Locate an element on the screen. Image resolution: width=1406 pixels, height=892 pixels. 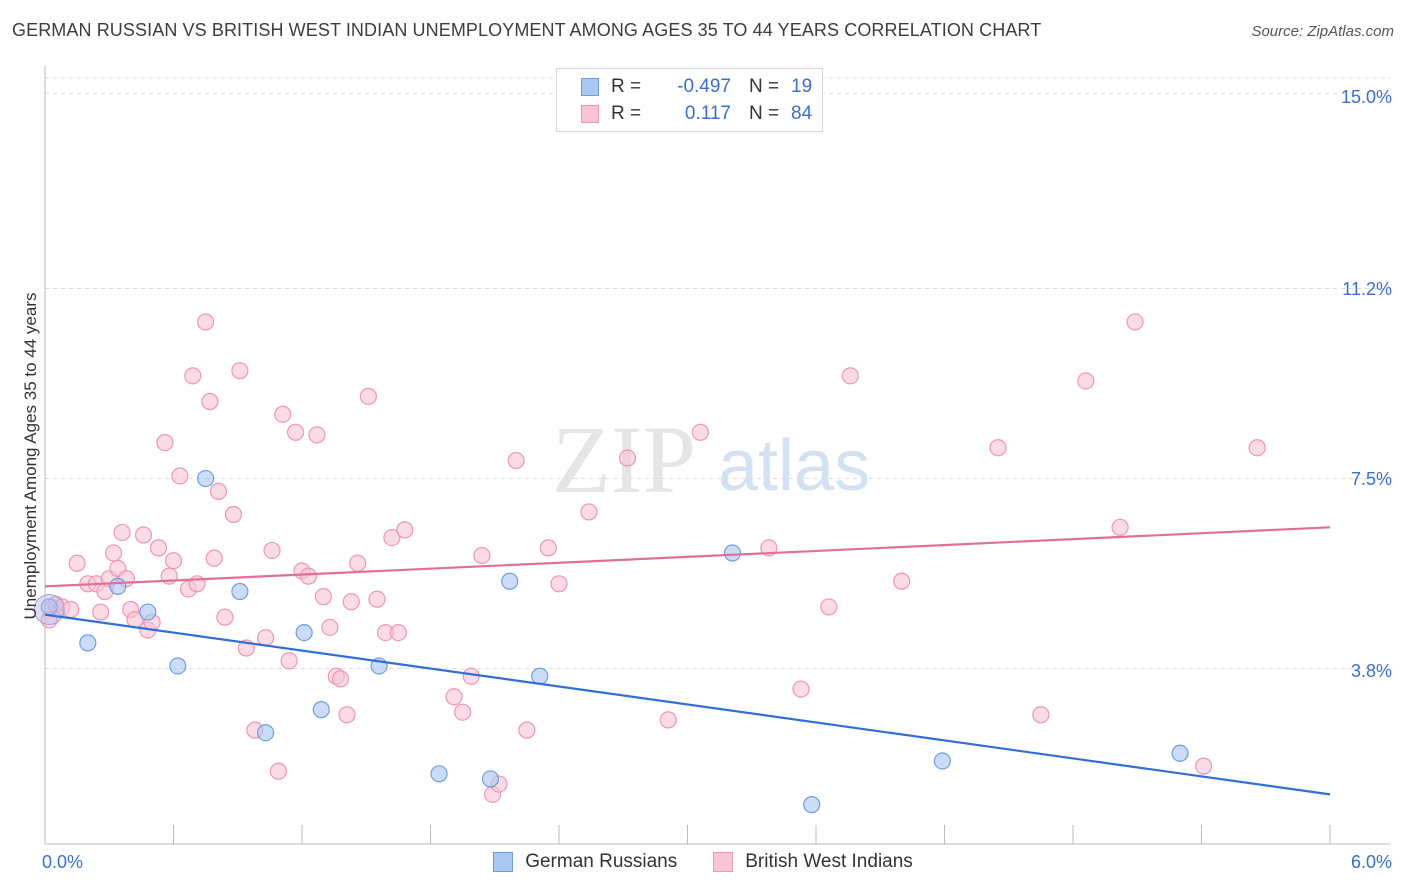
legend-n-value: 19 is located at coordinates (802, 86).